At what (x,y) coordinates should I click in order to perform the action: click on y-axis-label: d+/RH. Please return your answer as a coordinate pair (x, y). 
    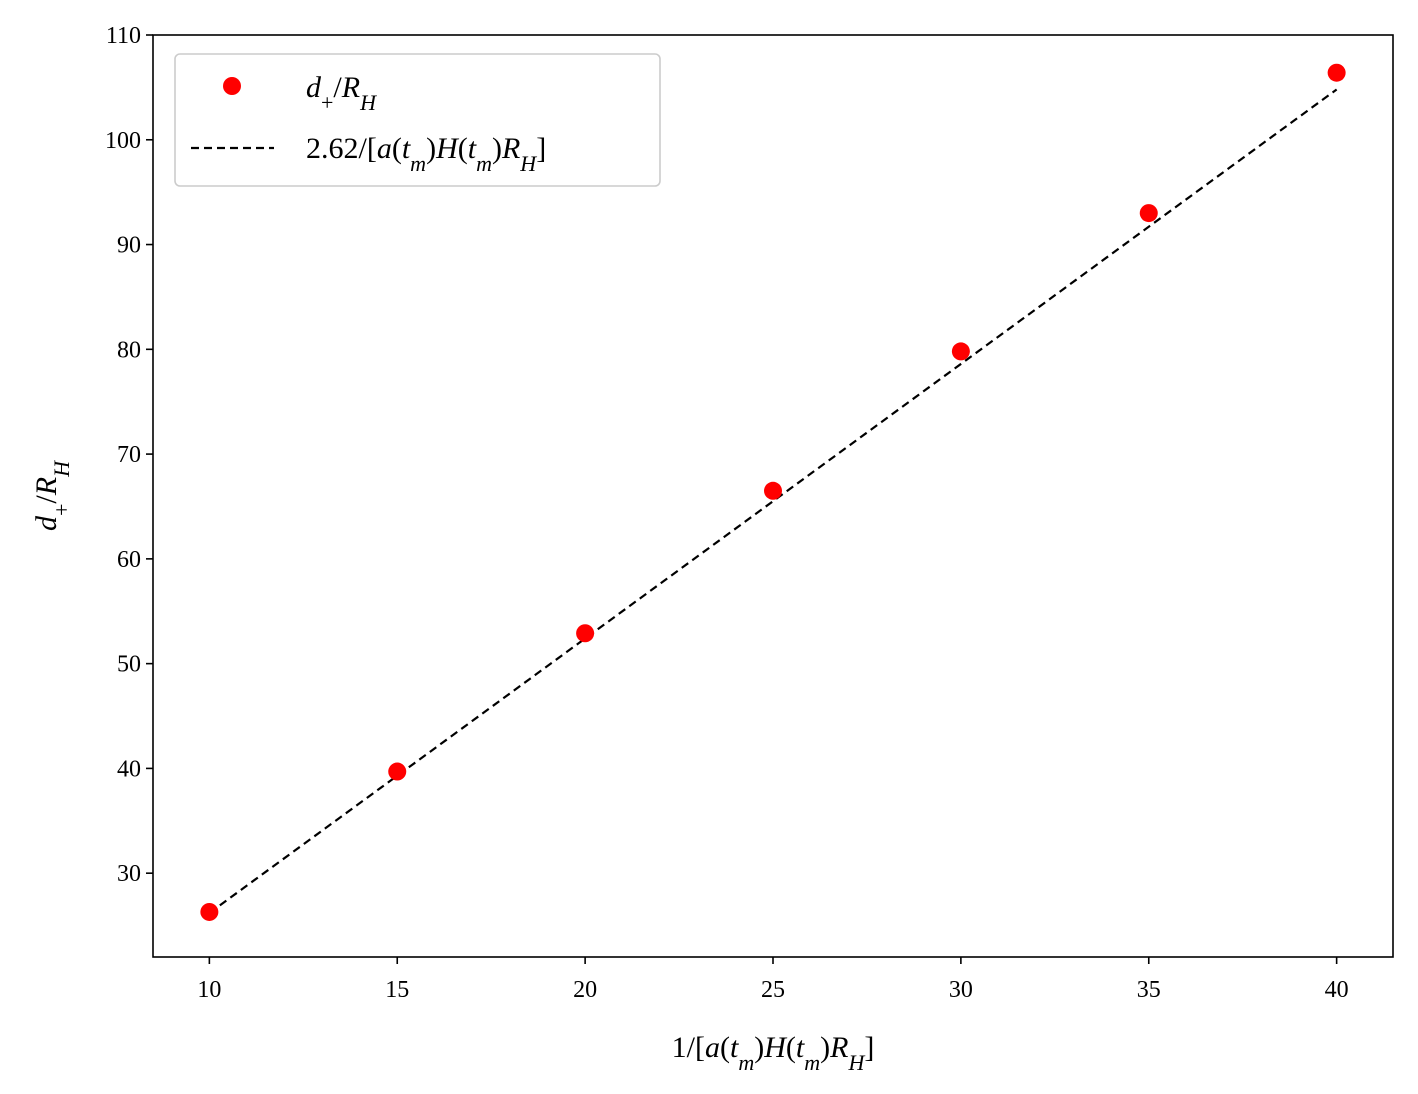
    Looking at the image, I should click on (52, 495).